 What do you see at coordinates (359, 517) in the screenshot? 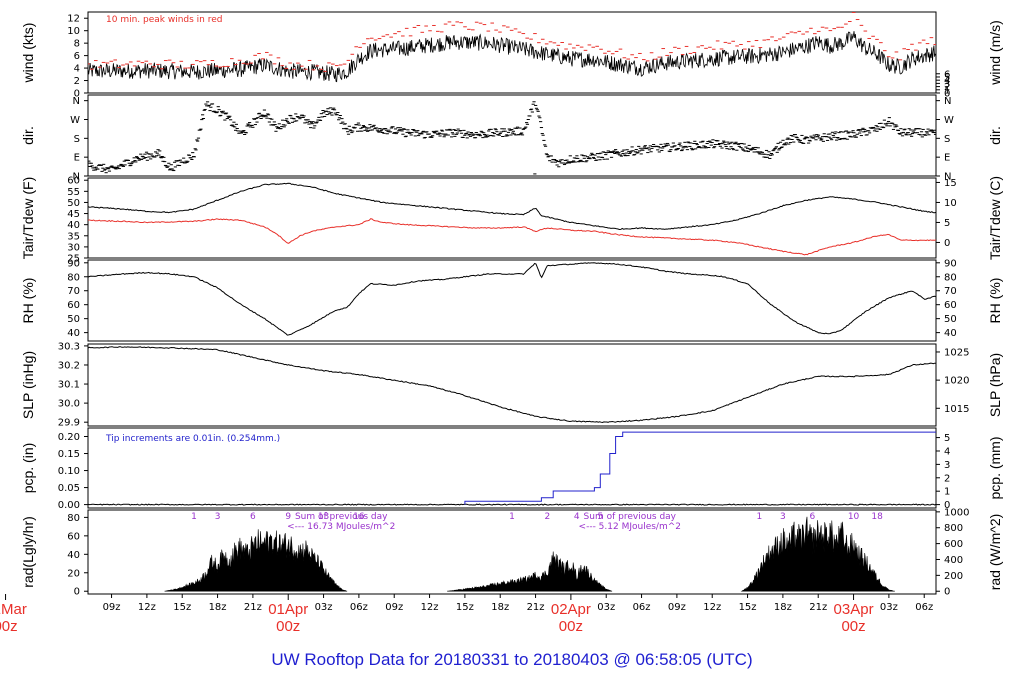
I see `rad-hour-mark: 16` at bounding box center [359, 517].